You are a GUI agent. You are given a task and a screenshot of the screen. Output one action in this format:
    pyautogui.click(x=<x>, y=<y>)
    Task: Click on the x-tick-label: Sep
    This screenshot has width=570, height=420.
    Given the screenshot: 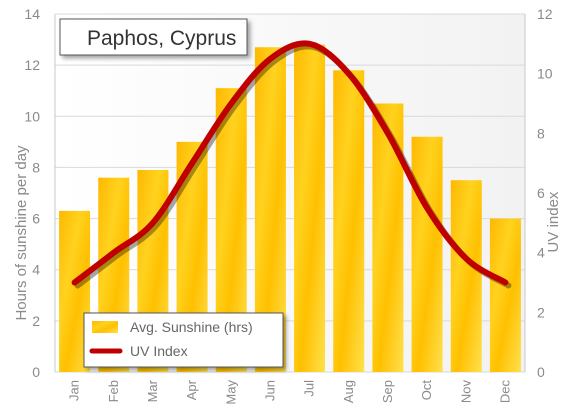 What is the action you would take?
    pyautogui.click(x=387, y=391)
    